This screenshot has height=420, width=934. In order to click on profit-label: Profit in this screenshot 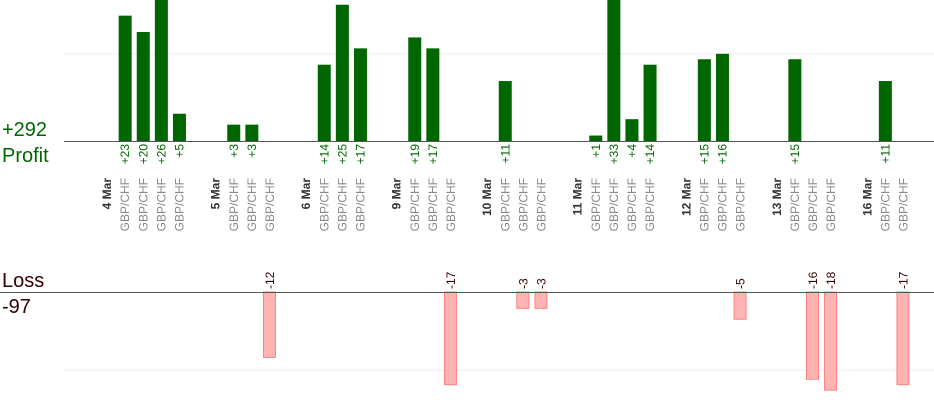, I will do `click(25, 156)`.